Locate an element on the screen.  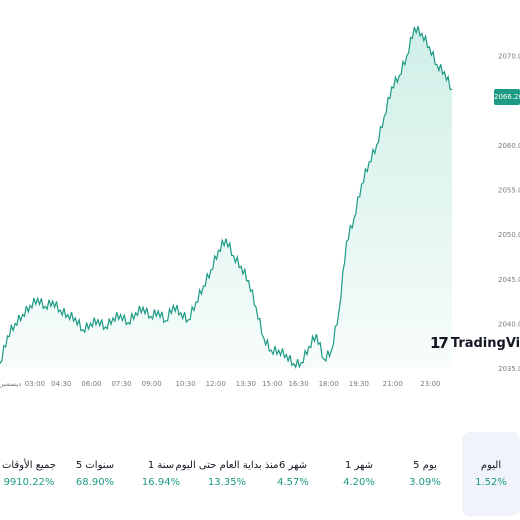
period-label: جميع الأوقات is located at coordinates (29, 465).